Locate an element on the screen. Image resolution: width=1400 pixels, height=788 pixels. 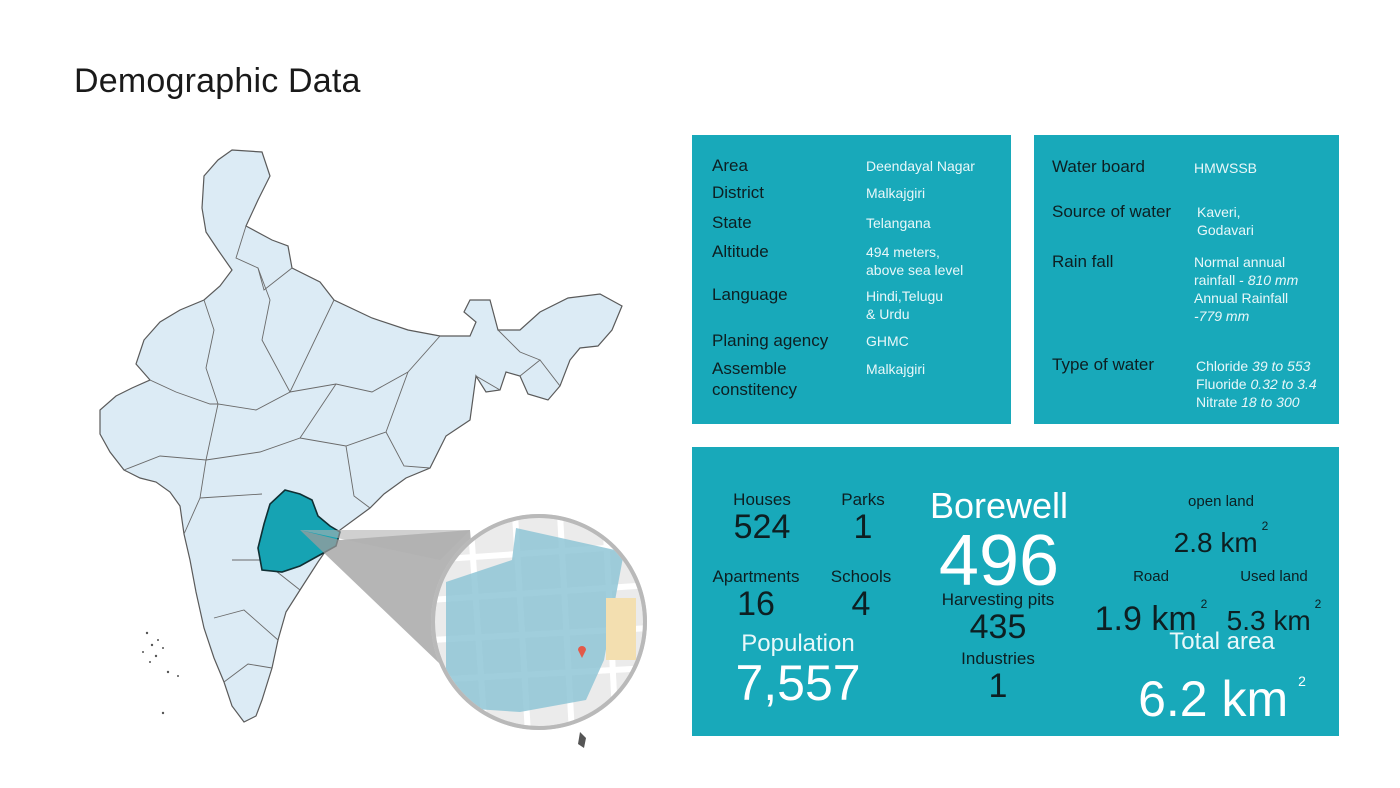
houses-stat: Houses 524 is located at coordinates (762, 518).